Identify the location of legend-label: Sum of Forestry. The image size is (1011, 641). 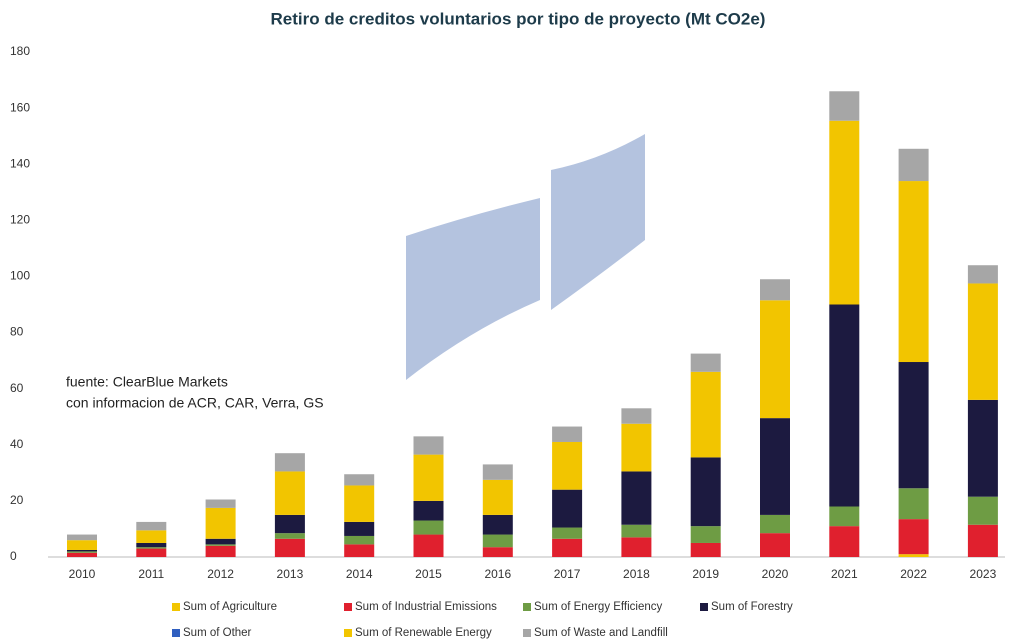
(752, 607).